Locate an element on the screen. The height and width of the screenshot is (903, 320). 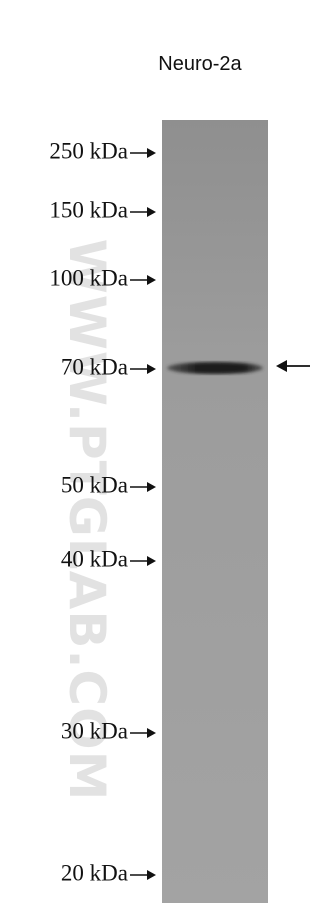
marker-label: 150 kDa is located at coordinates (88, 209).